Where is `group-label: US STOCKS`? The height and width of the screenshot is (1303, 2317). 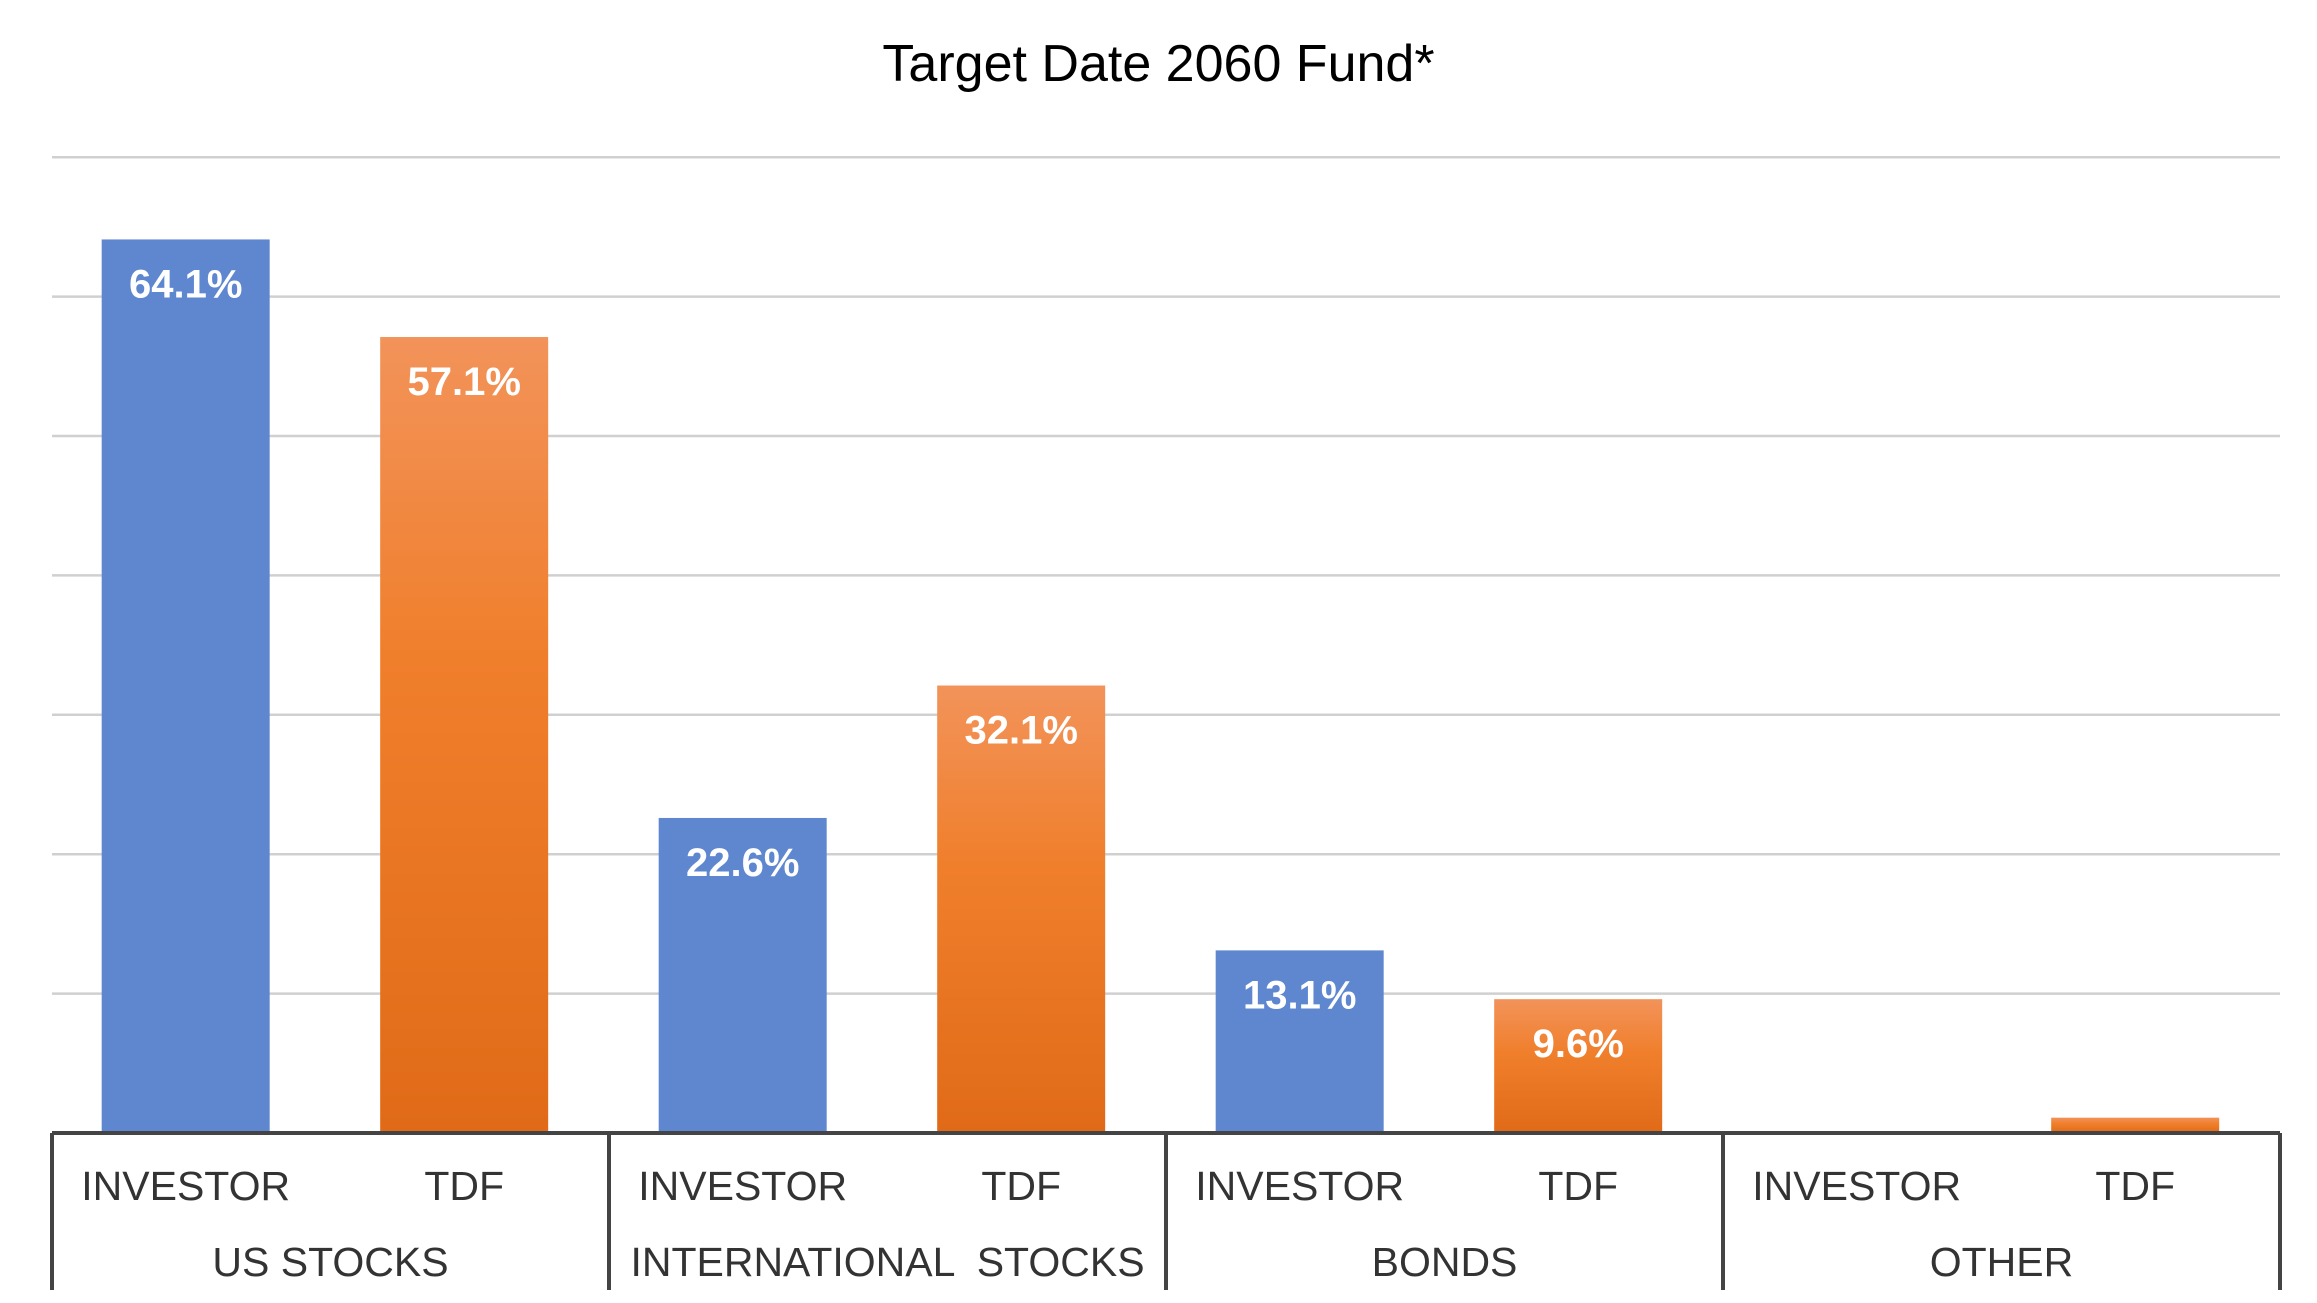 group-label: US STOCKS is located at coordinates (330, 1262).